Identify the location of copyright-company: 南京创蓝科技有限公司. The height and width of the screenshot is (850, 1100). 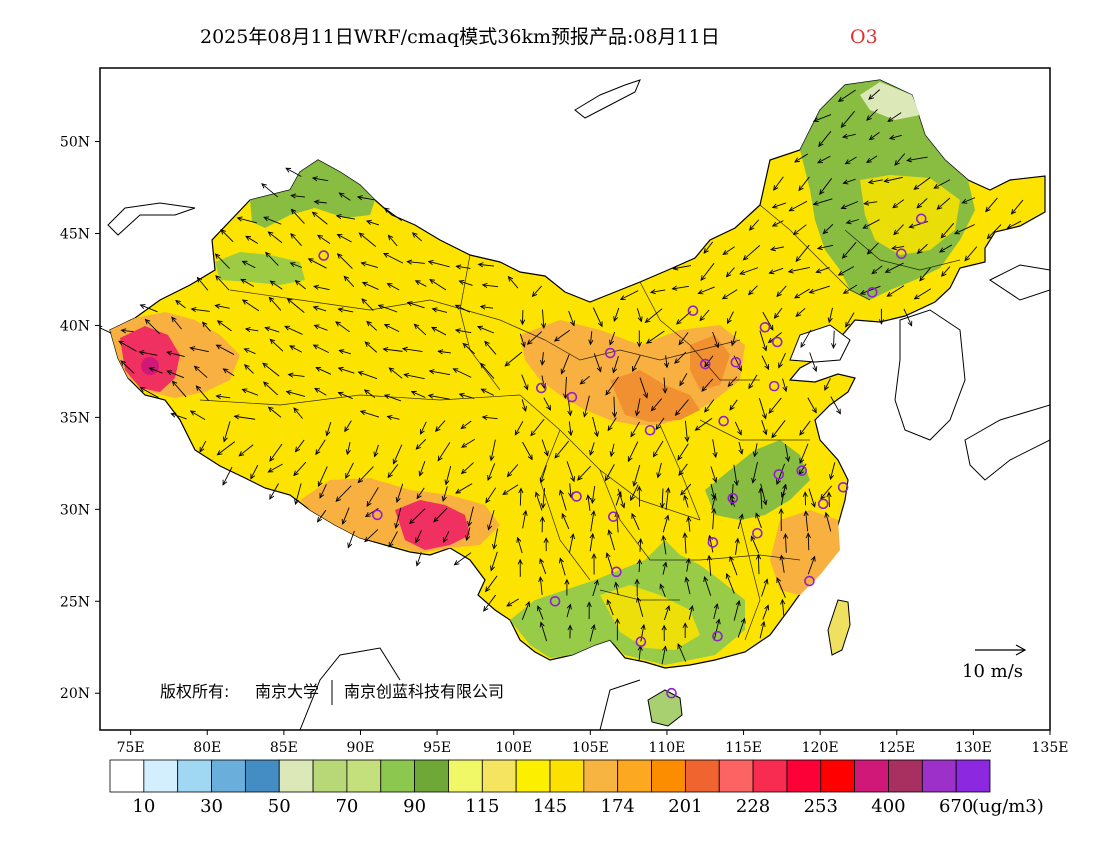
(424, 691).